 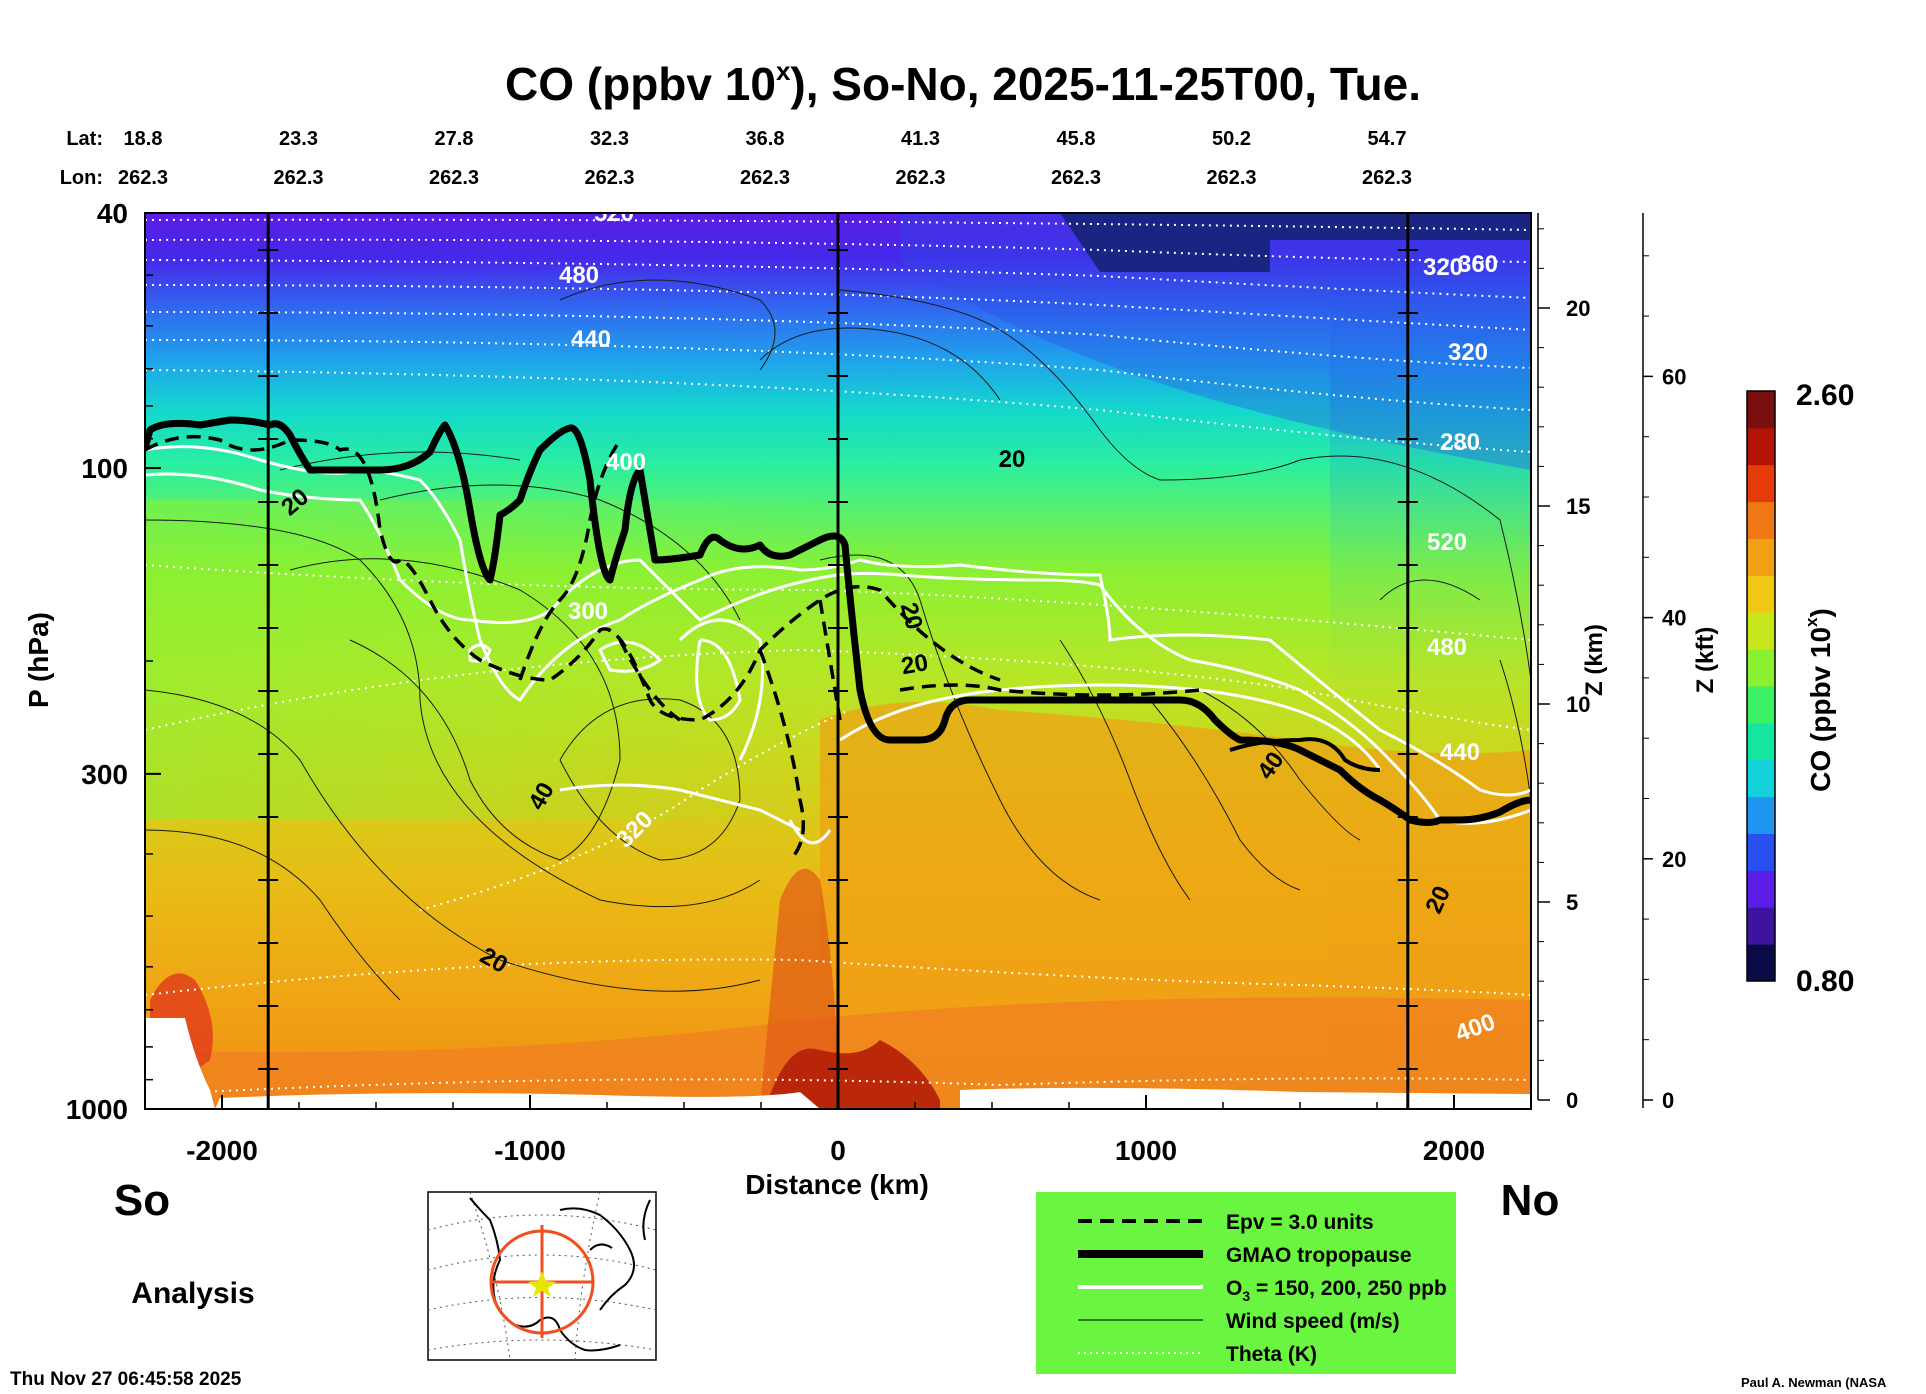 I want to click on lon-tick-7: 262.3, so click(x=1231, y=178).